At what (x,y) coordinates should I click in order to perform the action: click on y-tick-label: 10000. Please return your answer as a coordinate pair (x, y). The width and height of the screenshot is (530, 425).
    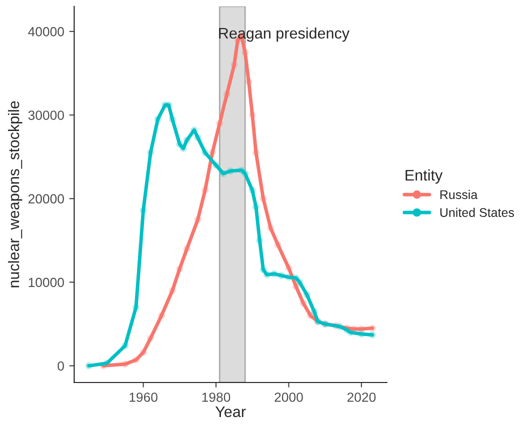
    Looking at the image, I should click on (46, 283).